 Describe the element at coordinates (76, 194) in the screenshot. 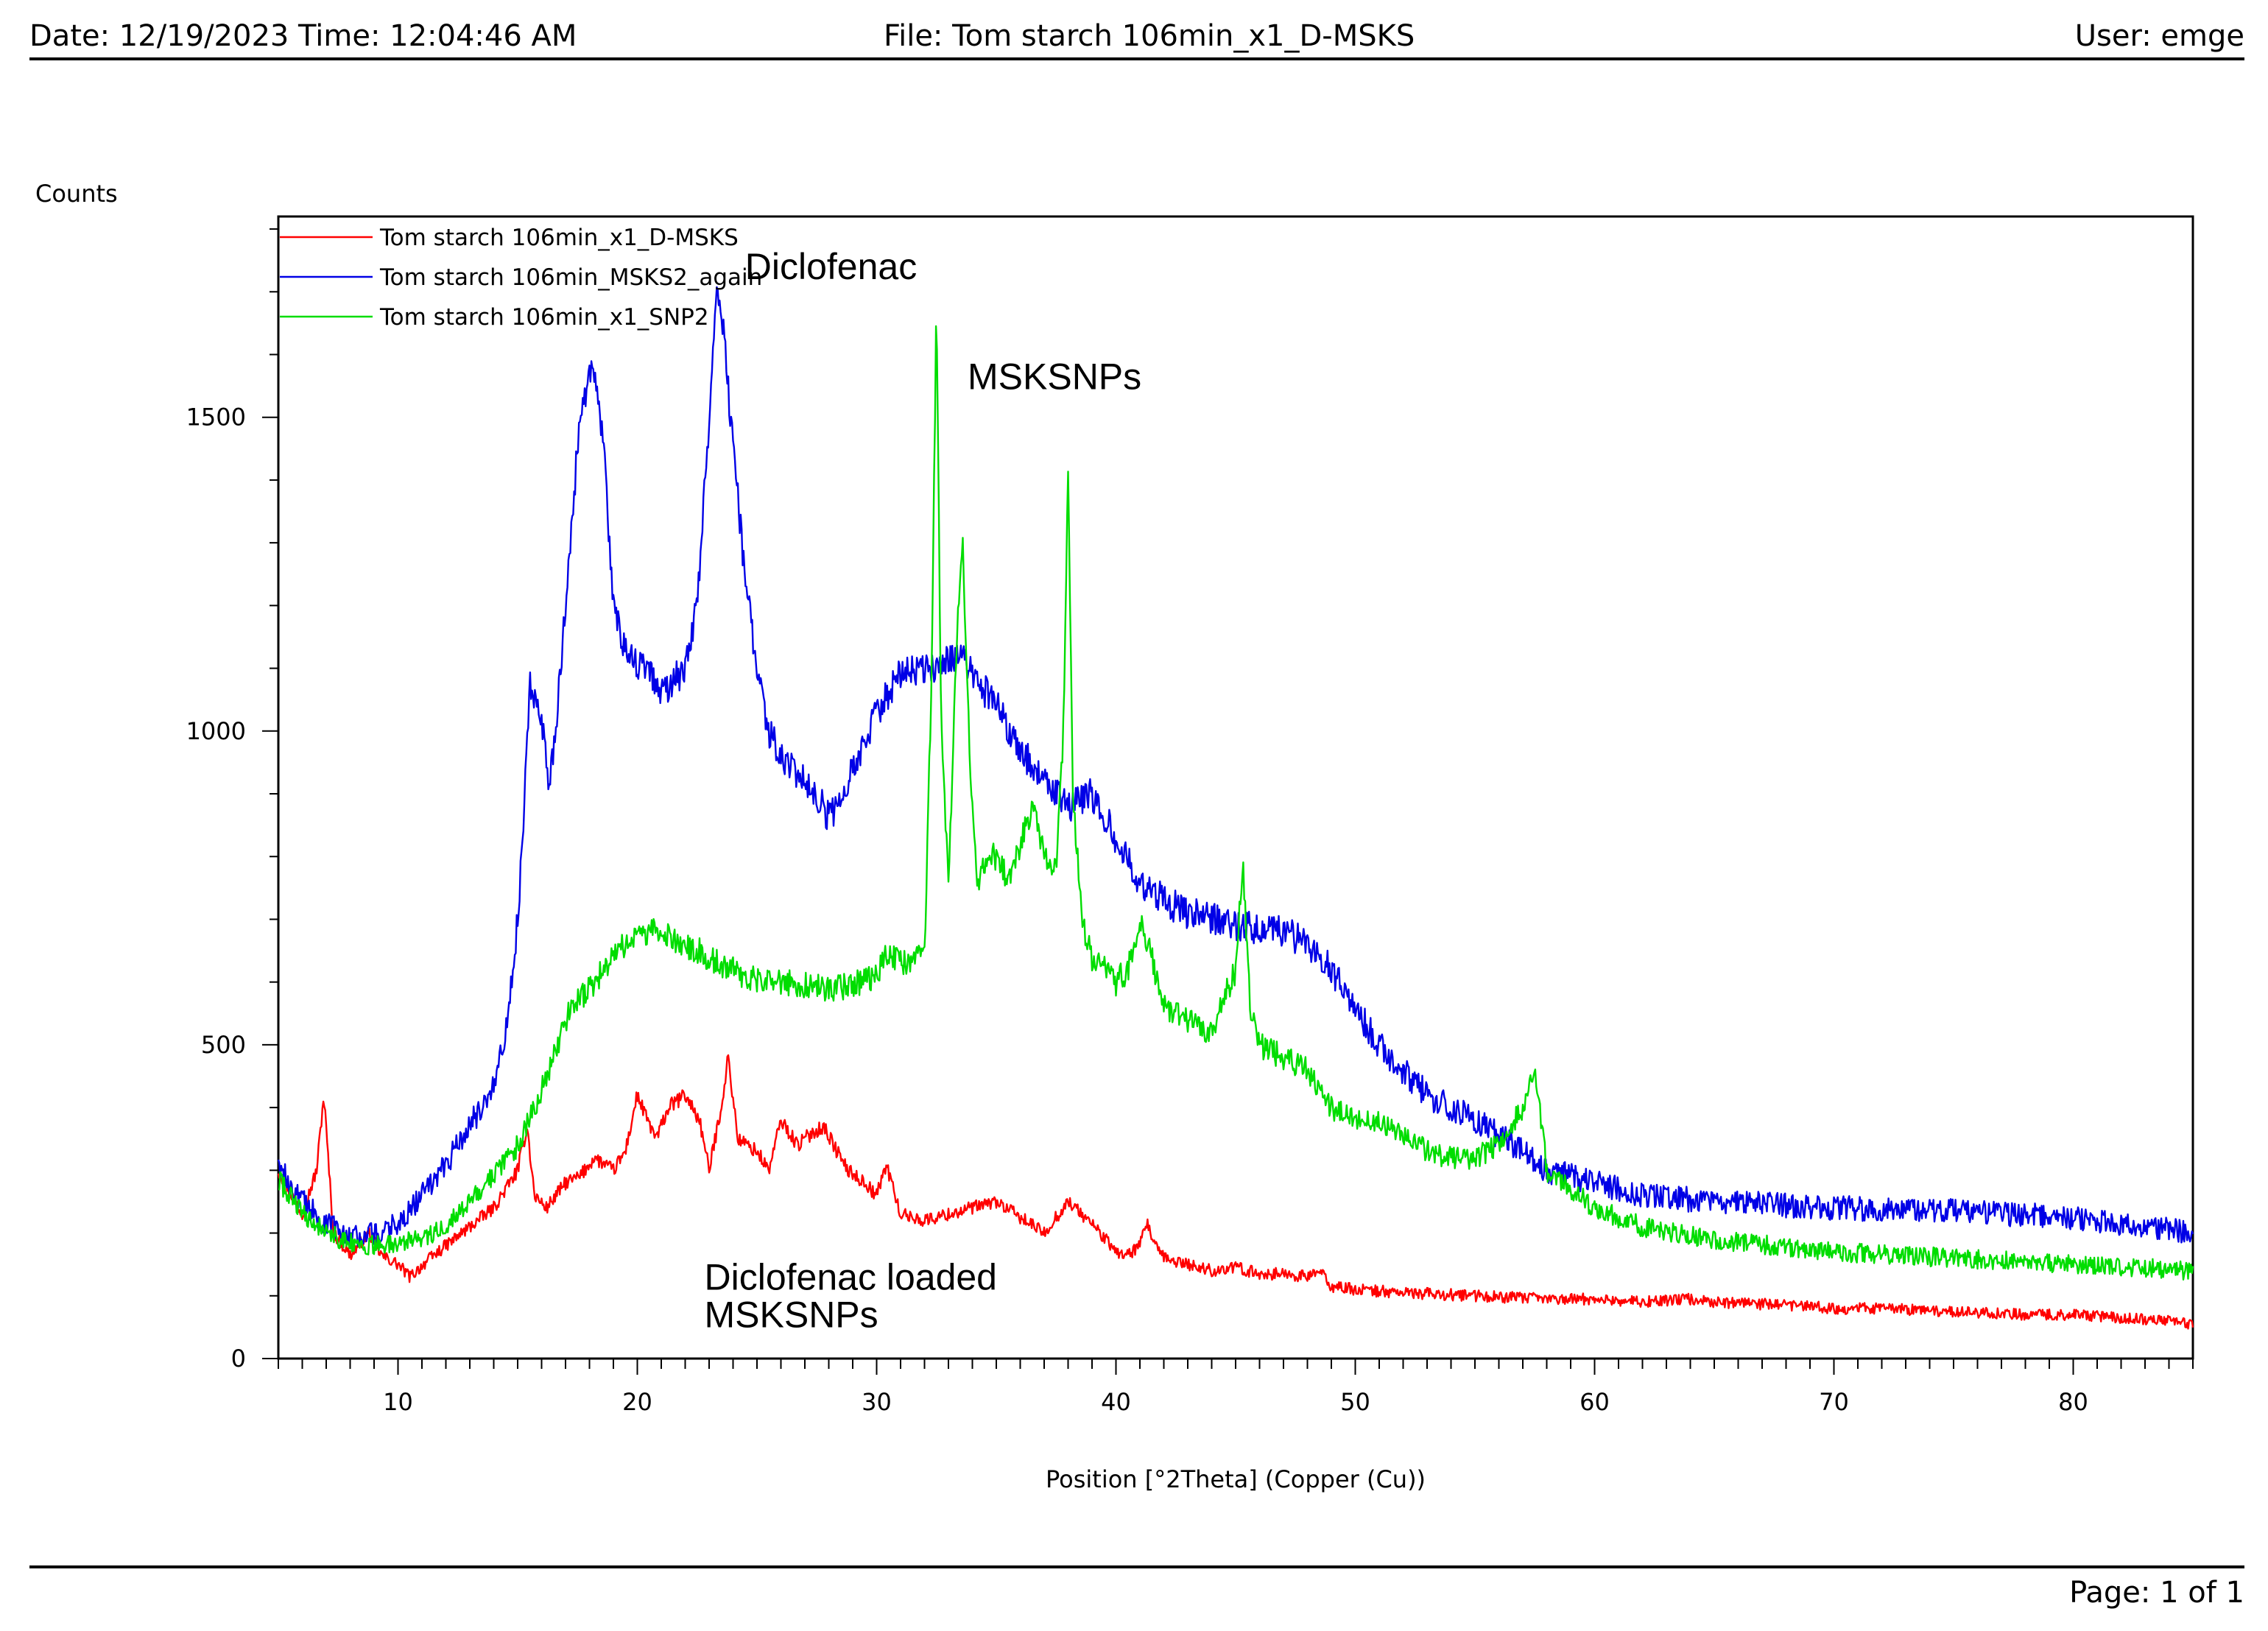

I see `y-axis-label: Counts` at that location.